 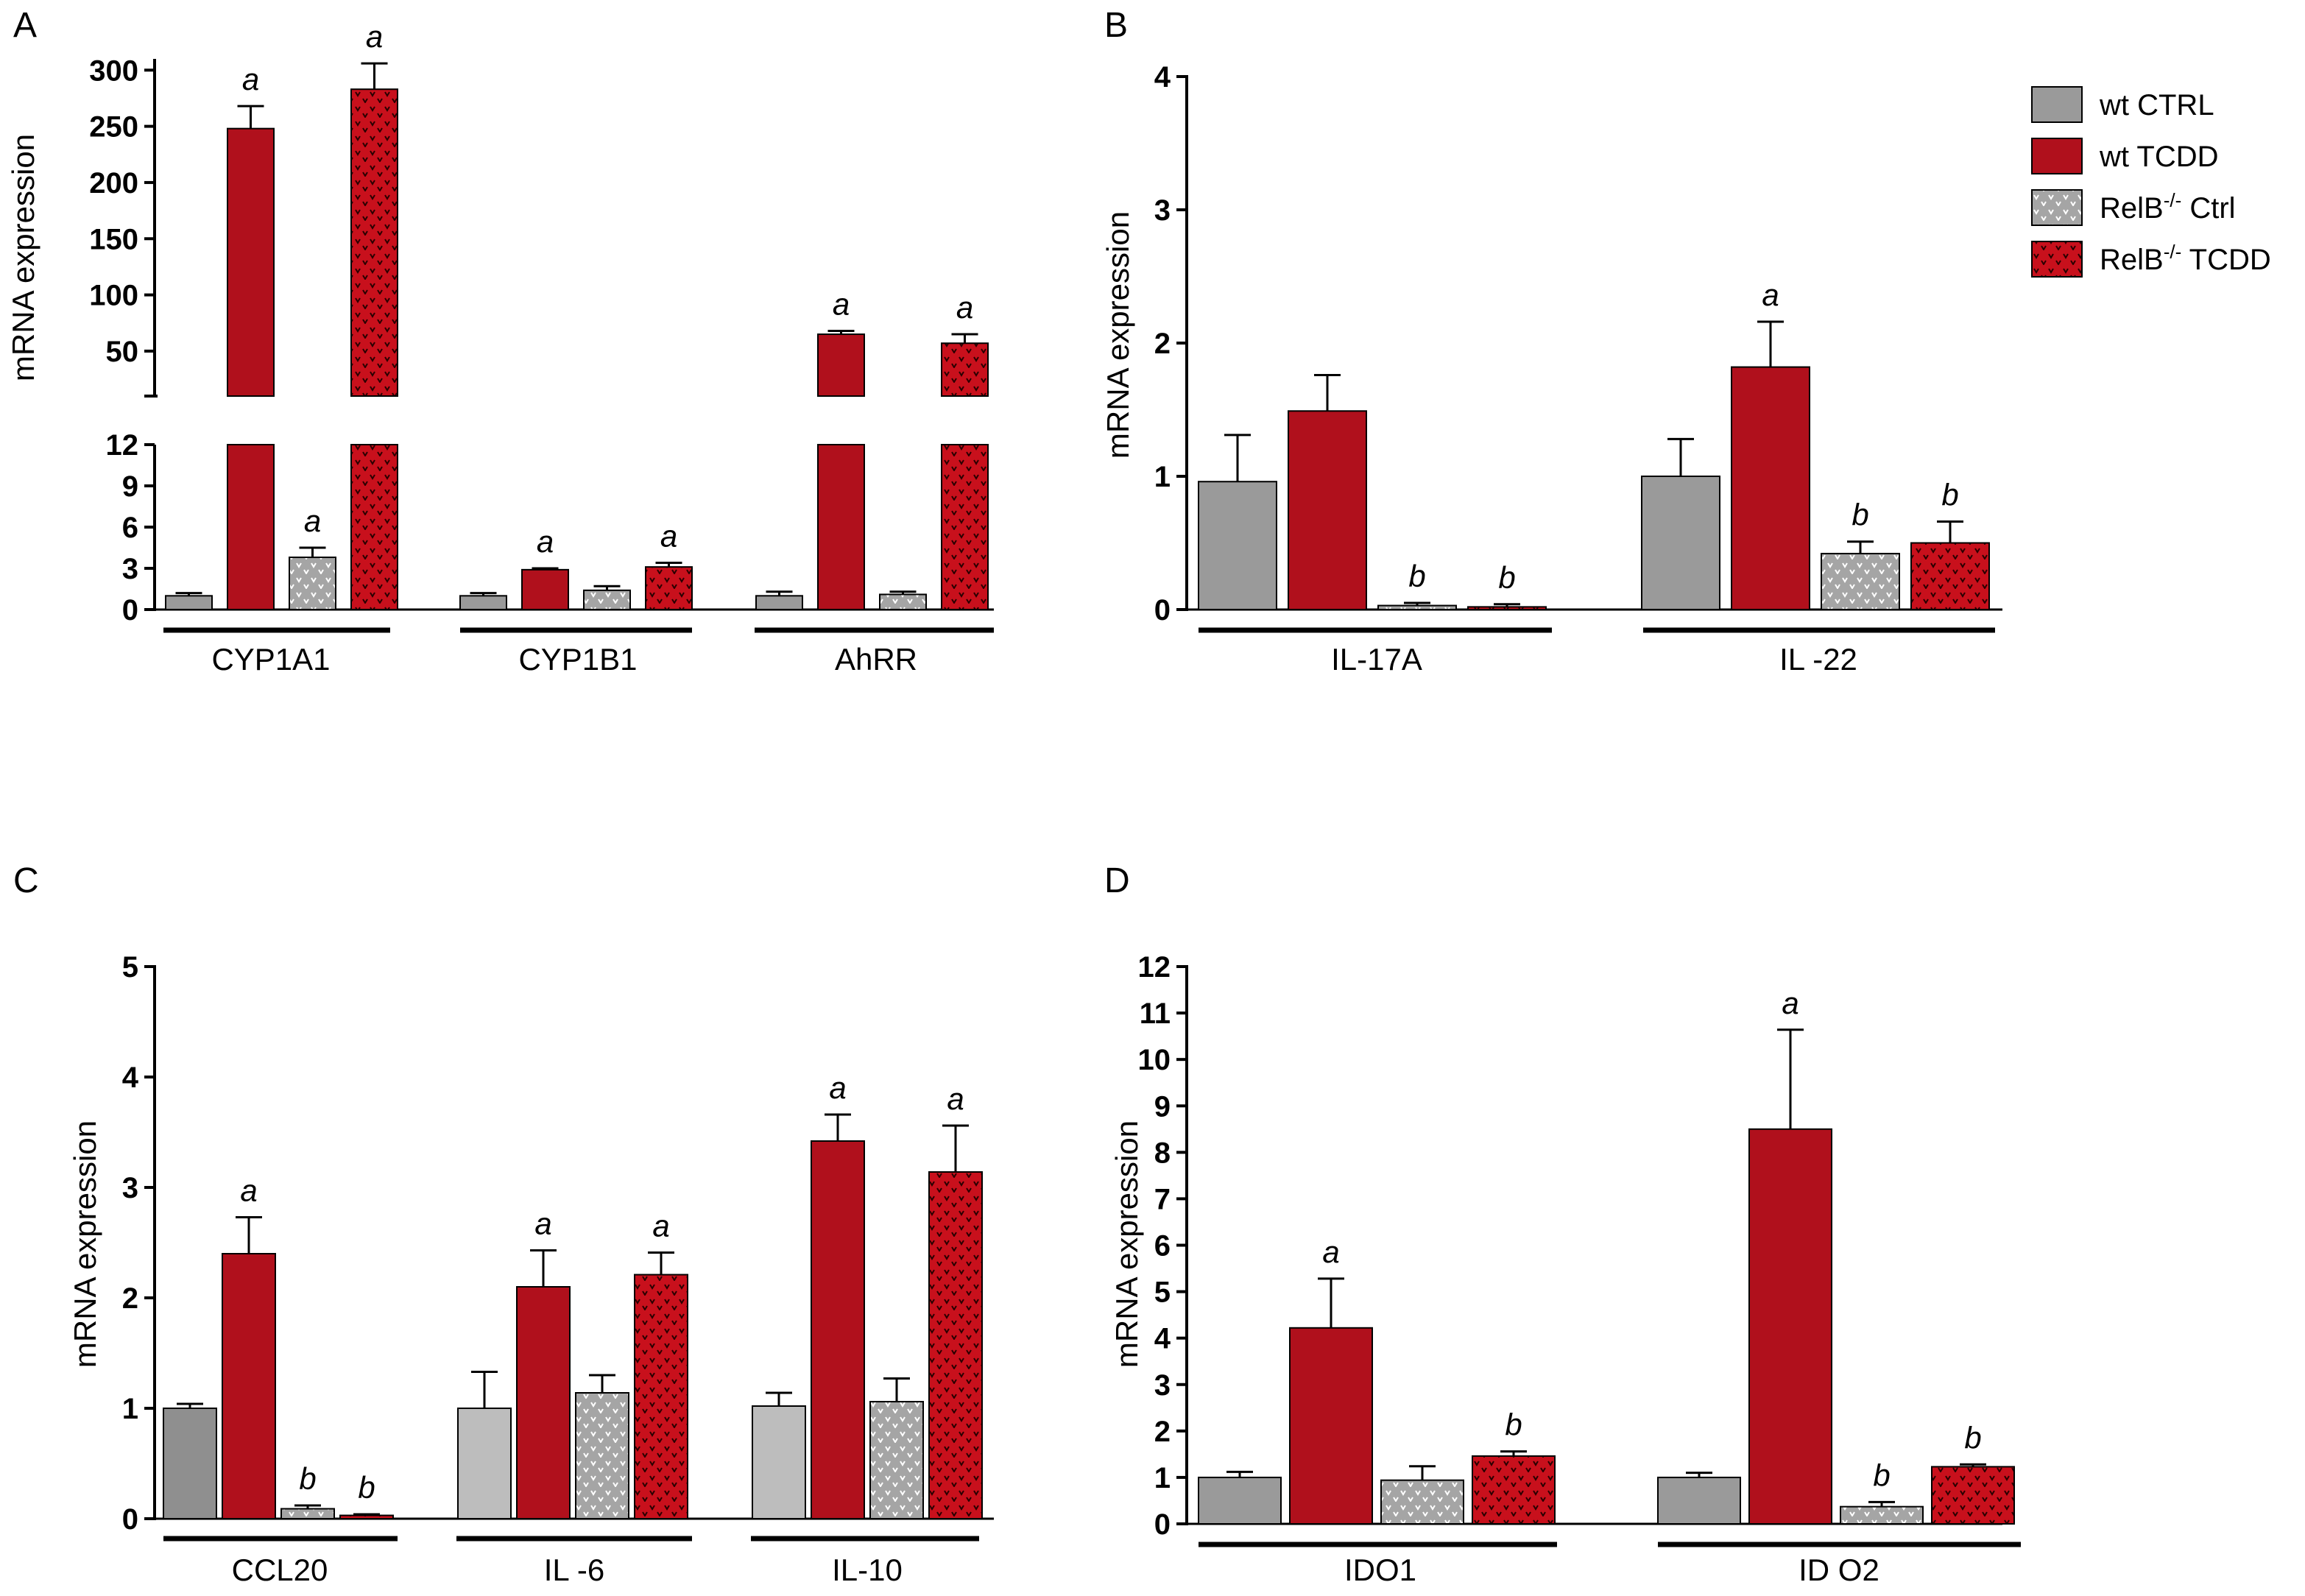 What do you see at coordinates (130, 610) in the screenshot?
I see `y-tick-label-lower: 0` at bounding box center [130, 610].